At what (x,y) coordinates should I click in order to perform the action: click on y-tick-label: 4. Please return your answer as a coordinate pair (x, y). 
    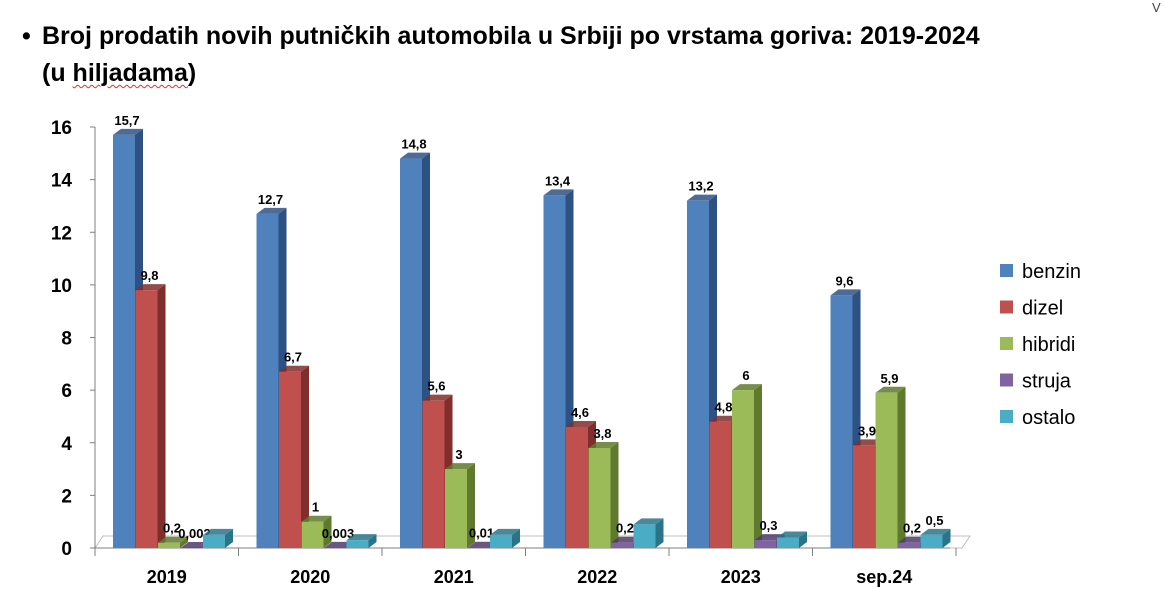
    Looking at the image, I should click on (66, 444).